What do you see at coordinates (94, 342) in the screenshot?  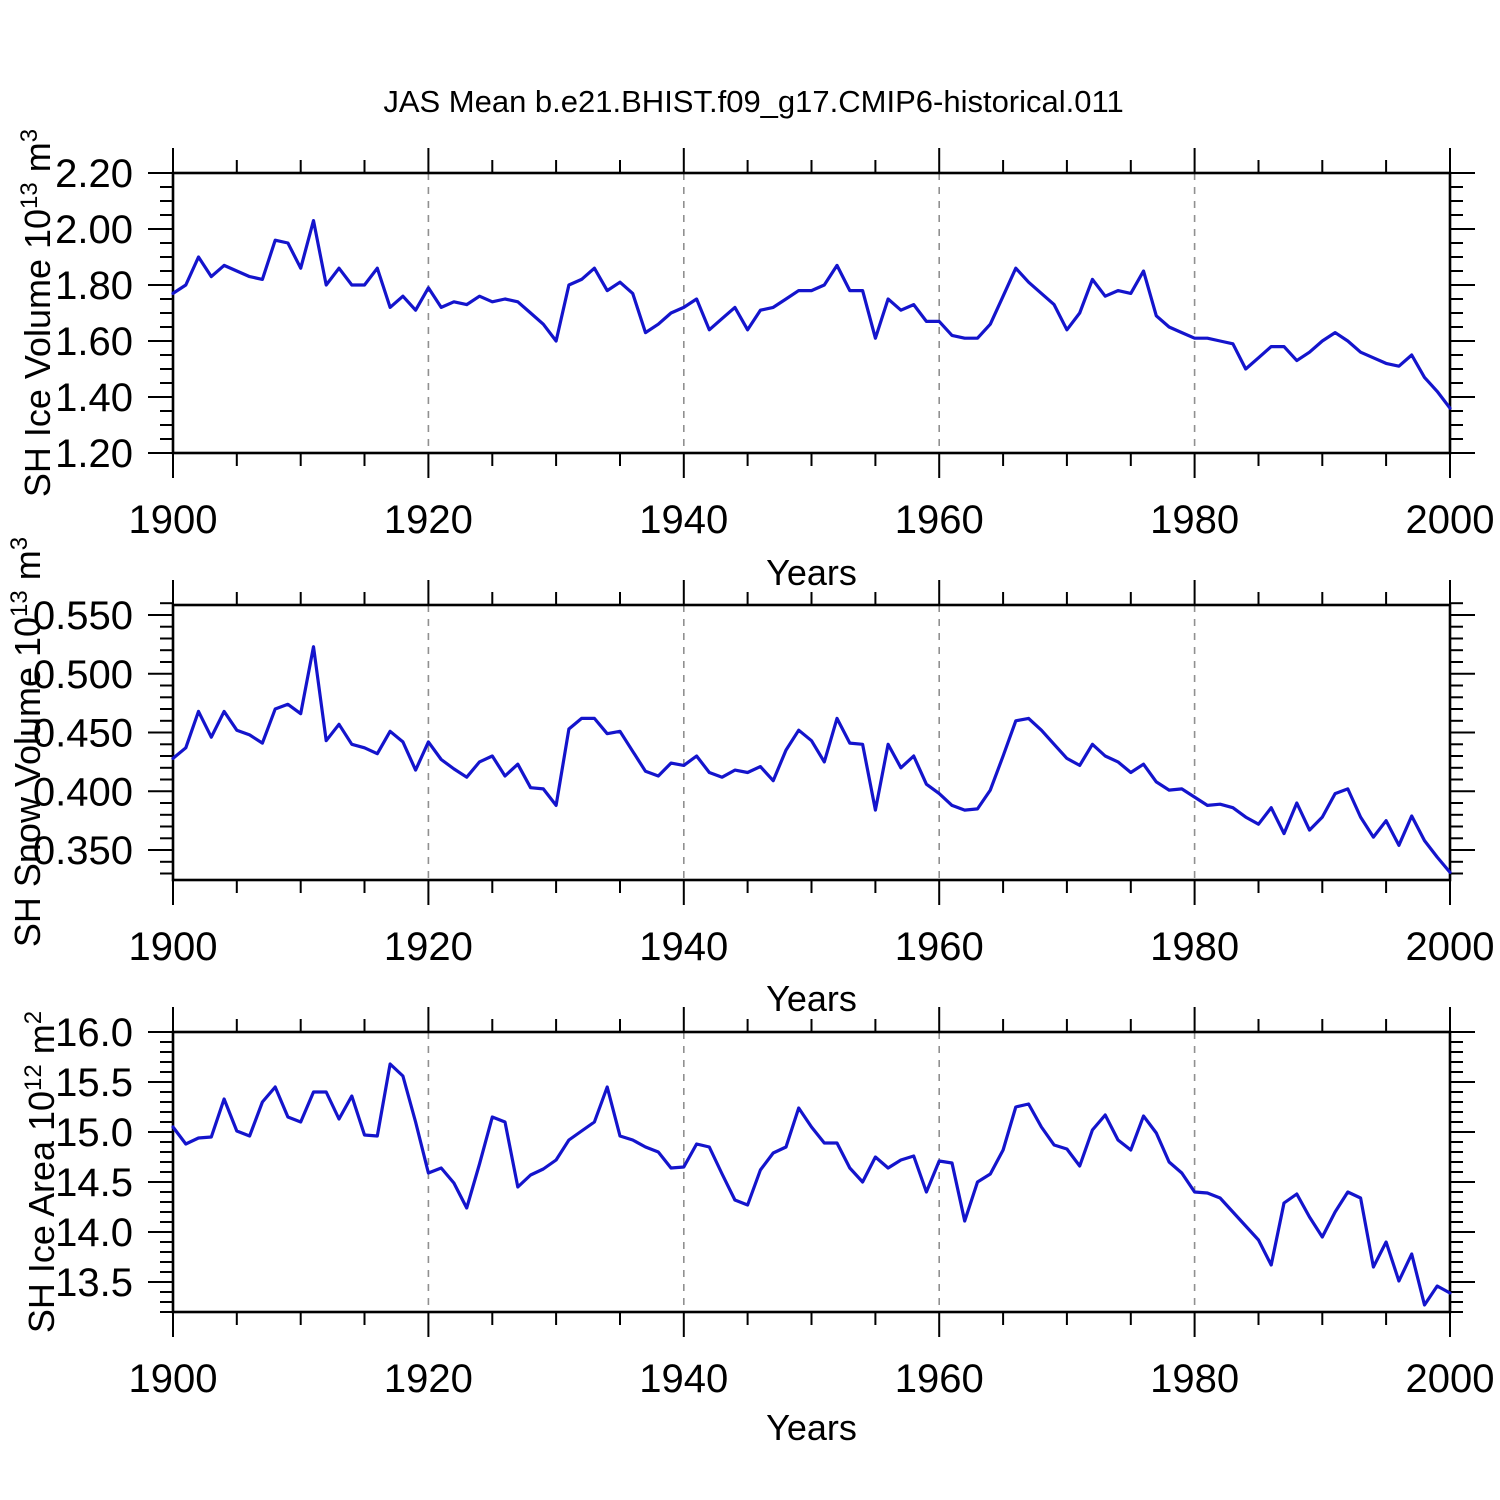 I see `y-tick-label: 1.60` at bounding box center [94, 342].